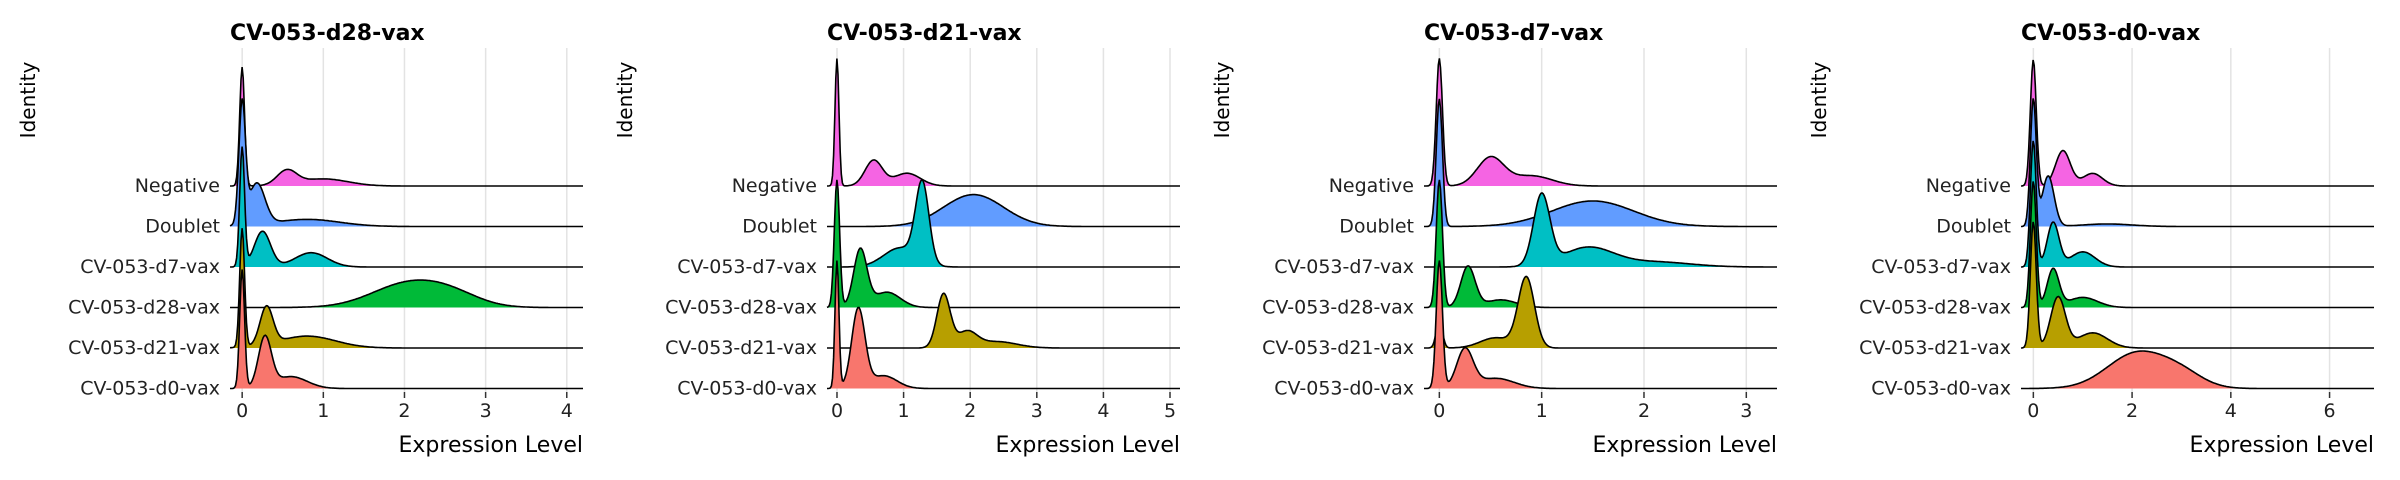 This screenshot has width=2400, height=480. I want to click on panel-title: CV-053-d28-vax, so click(327, 33).